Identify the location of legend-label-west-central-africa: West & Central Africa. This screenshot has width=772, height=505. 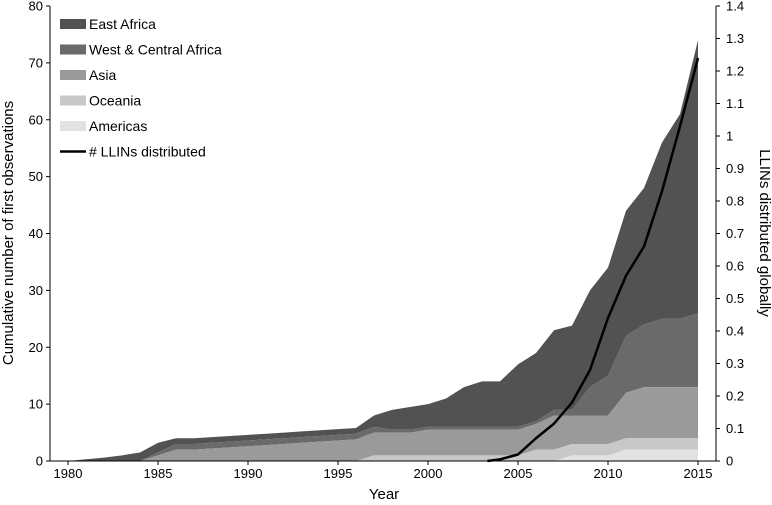
(155, 50).